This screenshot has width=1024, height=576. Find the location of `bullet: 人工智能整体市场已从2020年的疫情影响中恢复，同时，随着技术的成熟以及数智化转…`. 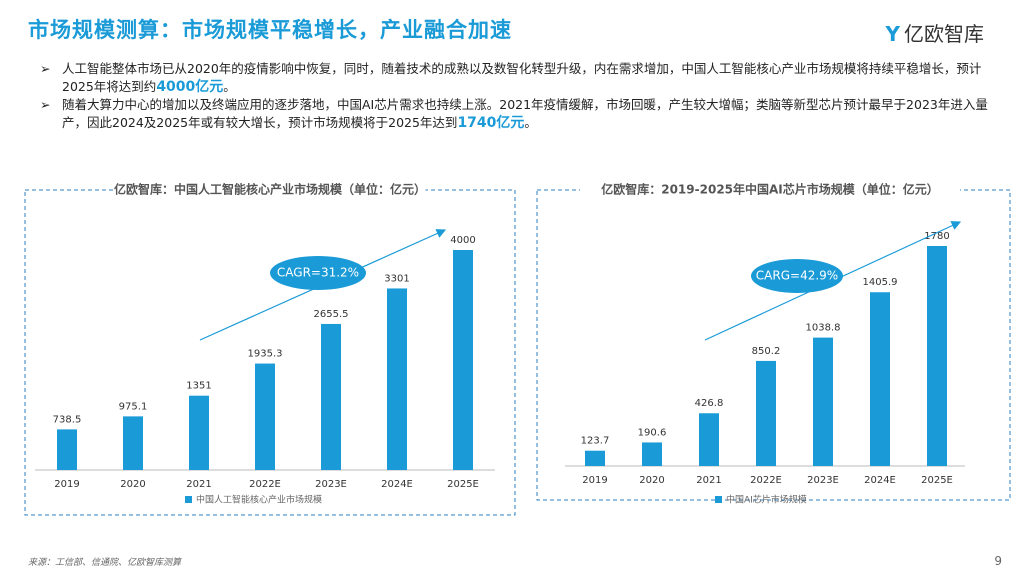

bullet: 人工智能整体市场已从2020年的疫情影响中恢复，同时，随着技术的成熟以及数智化转… is located at coordinates (515, 78).